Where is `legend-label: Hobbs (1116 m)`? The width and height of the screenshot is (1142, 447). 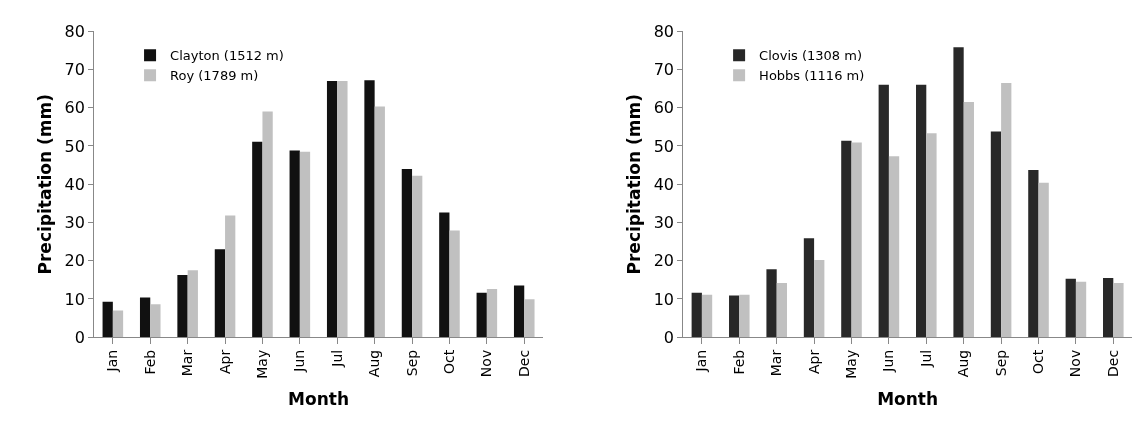
legend-label: Hobbs (1116 m) is located at coordinates (812, 76).